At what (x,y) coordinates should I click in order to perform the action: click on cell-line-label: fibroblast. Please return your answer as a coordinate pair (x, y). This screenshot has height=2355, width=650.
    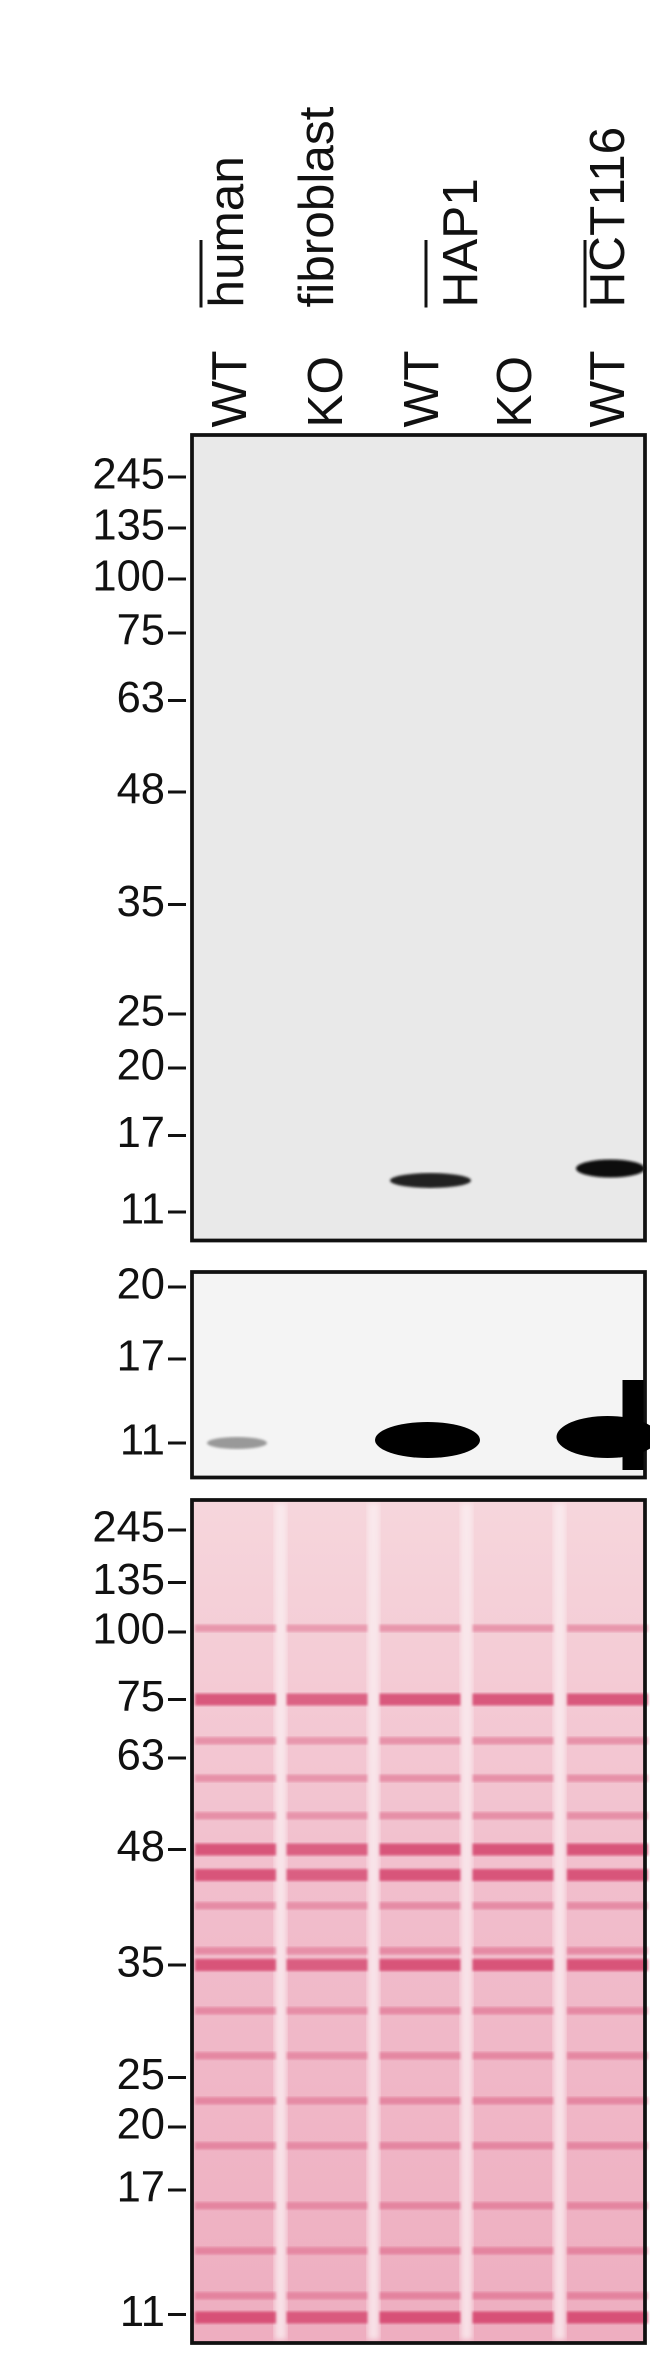
    Looking at the image, I should click on (316, 206).